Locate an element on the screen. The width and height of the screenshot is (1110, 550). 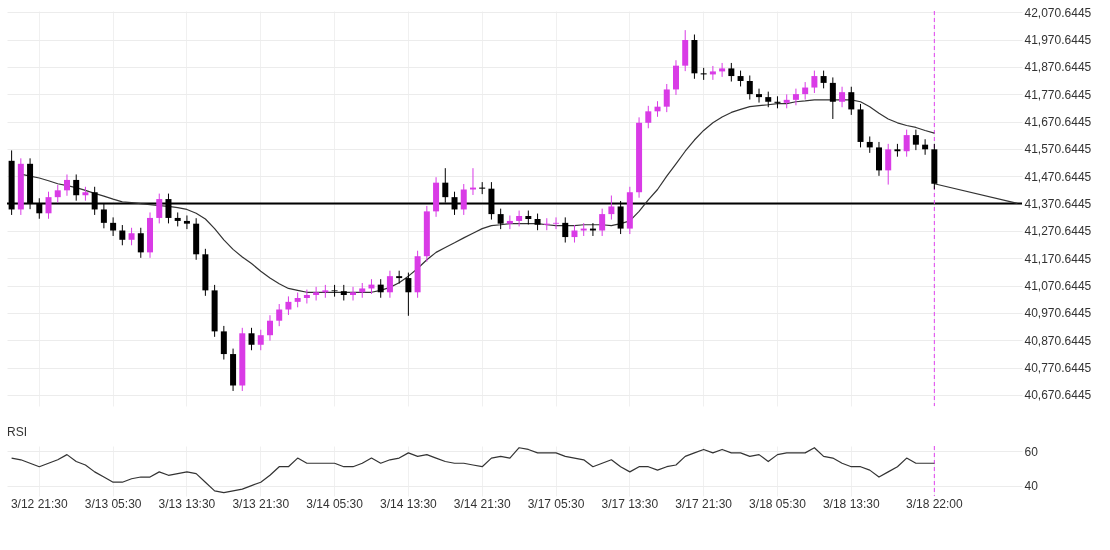
y-tick-label: 40,670.6445 is located at coordinates (1058, 395).